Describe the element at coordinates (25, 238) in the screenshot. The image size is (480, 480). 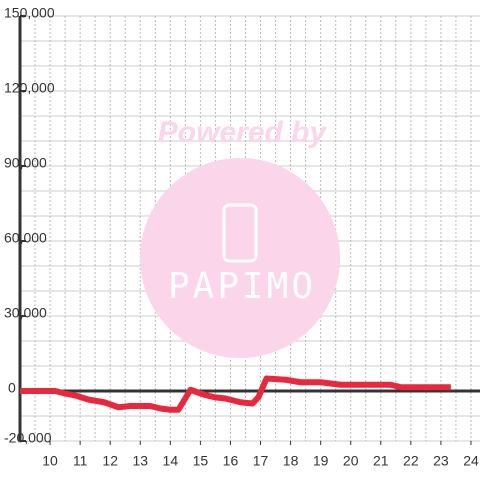
I see `y-tick-label: 60,000` at that location.